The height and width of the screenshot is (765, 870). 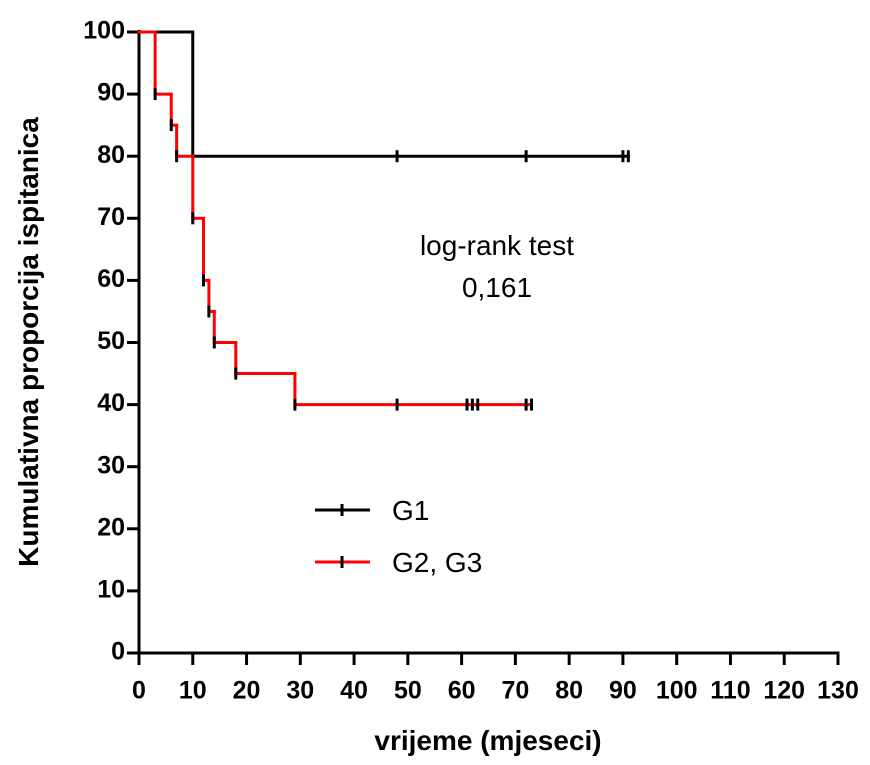 What do you see at coordinates (623, 691) in the screenshot?
I see `x-tick-label: 90` at bounding box center [623, 691].